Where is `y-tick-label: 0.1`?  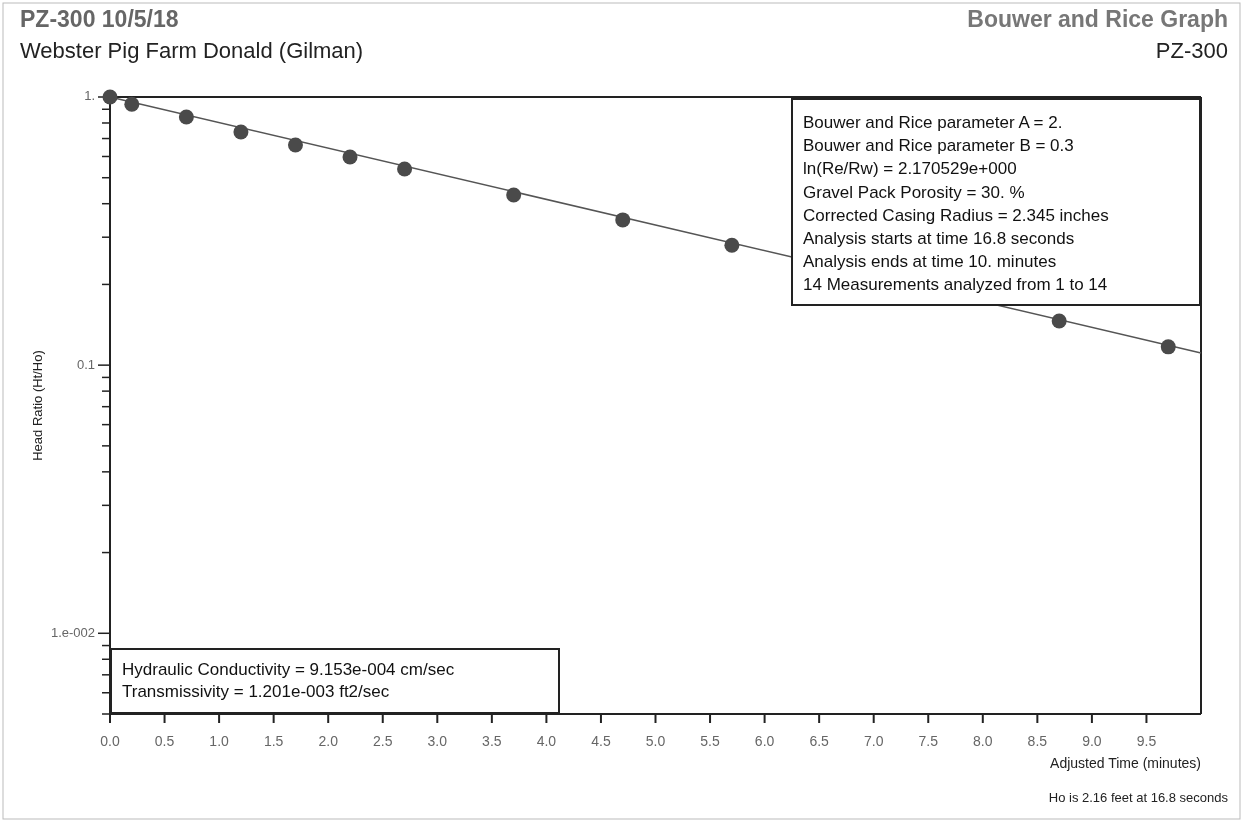
y-tick-label: 0.1 is located at coordinates (85, 364).